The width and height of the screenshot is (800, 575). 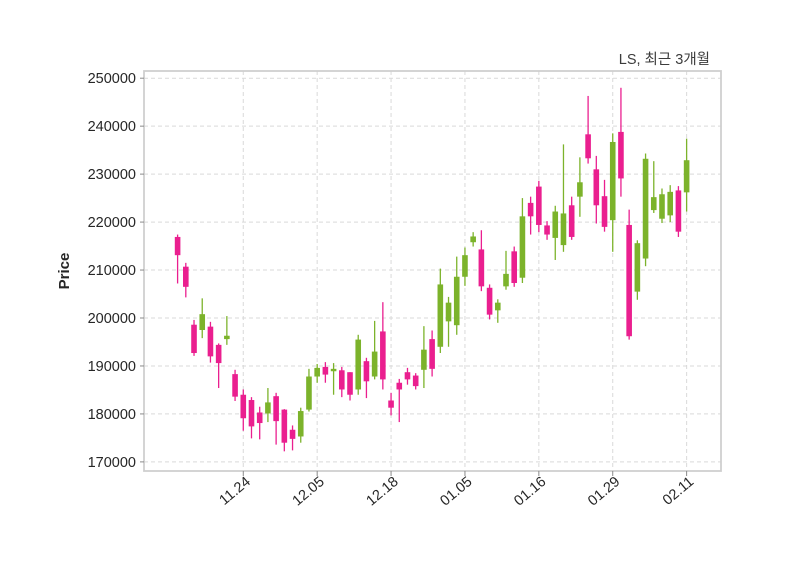 I want to click on y-tick-label: 240000, so click(x=112, y=127).